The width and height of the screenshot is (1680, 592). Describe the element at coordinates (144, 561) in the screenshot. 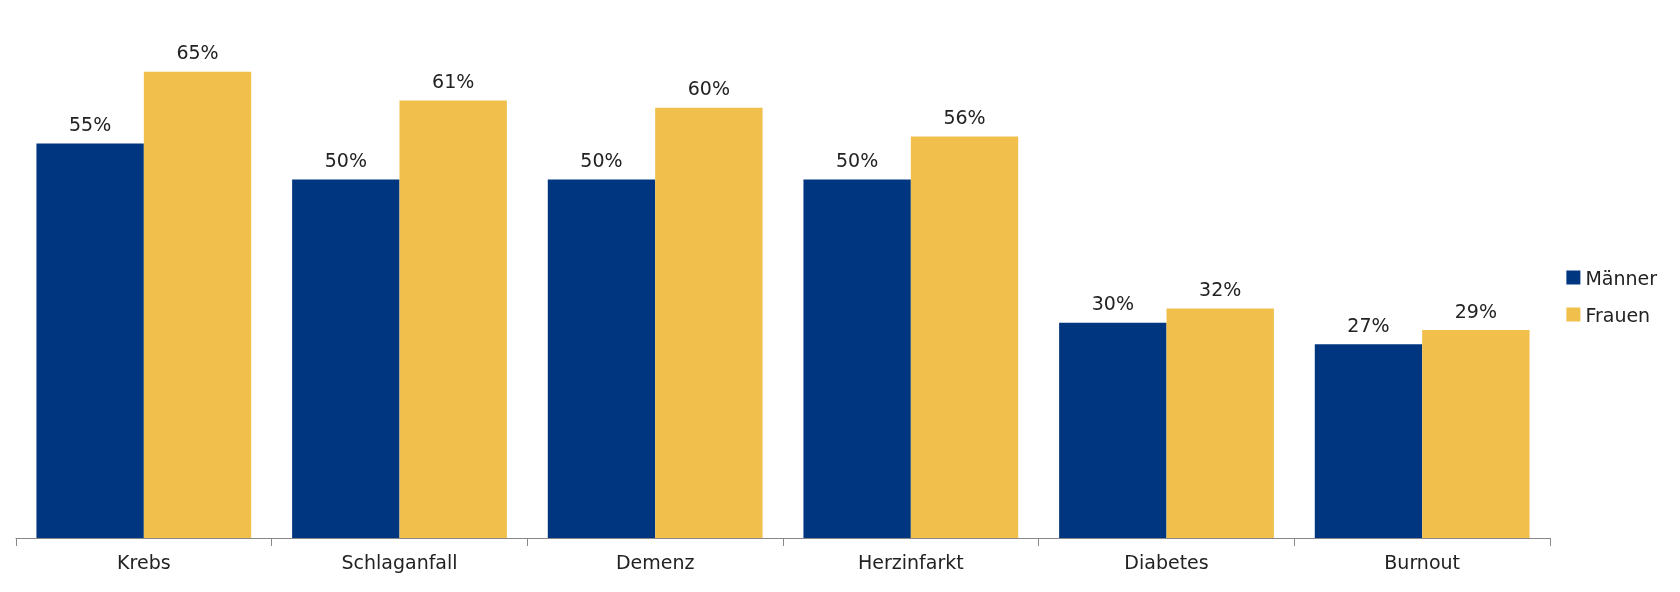

I see `x-tick-label: Krebs` at that location.